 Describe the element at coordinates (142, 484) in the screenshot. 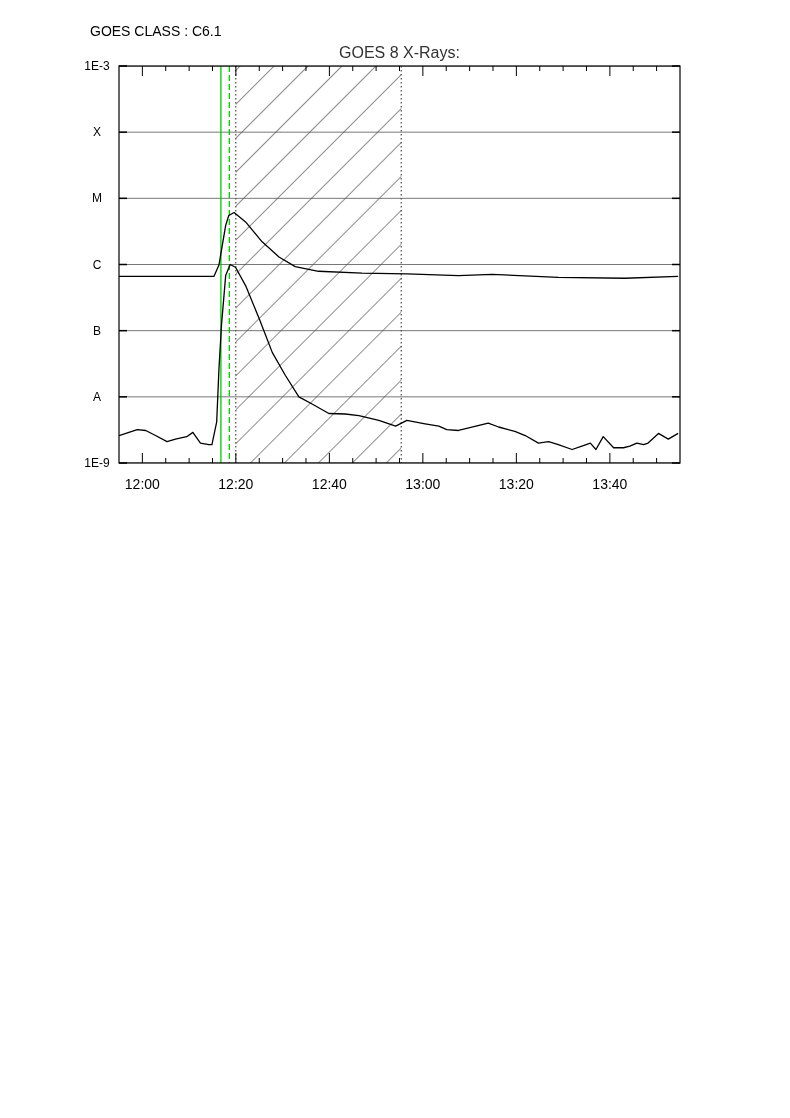

I see `x-tick-label: 12:00` at that location.